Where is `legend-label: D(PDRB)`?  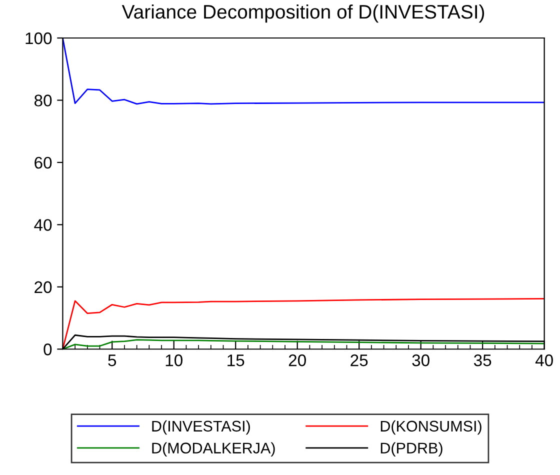 legend-label: D(PDRB) is located at coordinates (411, 449).